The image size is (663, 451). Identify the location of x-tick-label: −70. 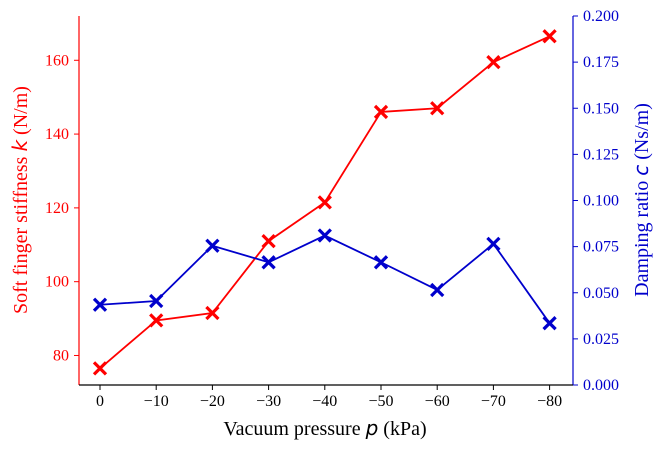
(493, 401).